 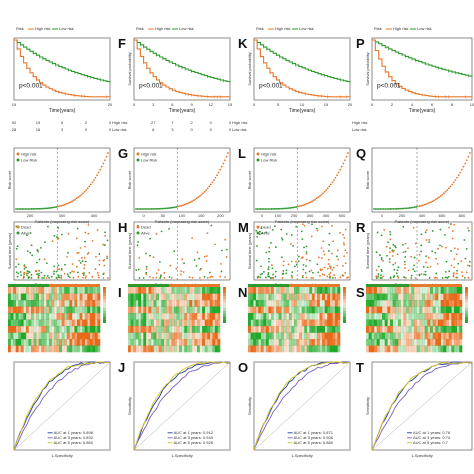 What do you see at coordinates (38, 129) in the screenshot?
I see `risk-table-cell: 16` at bounding box center [38, 129].